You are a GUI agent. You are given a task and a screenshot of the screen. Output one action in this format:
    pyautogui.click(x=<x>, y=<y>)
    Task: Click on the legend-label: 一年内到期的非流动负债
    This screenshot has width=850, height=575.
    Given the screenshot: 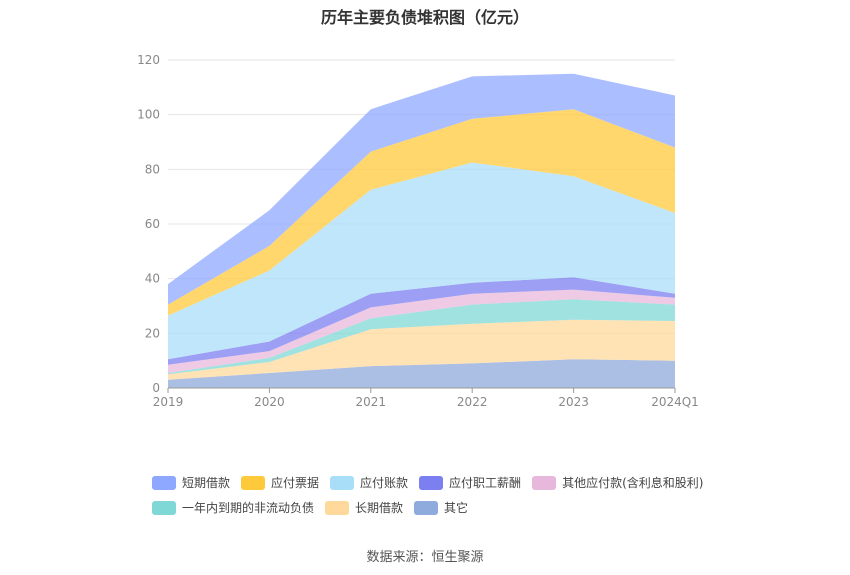 What is the action you would take?
    pyautogui.click(x=248, y=508)
    